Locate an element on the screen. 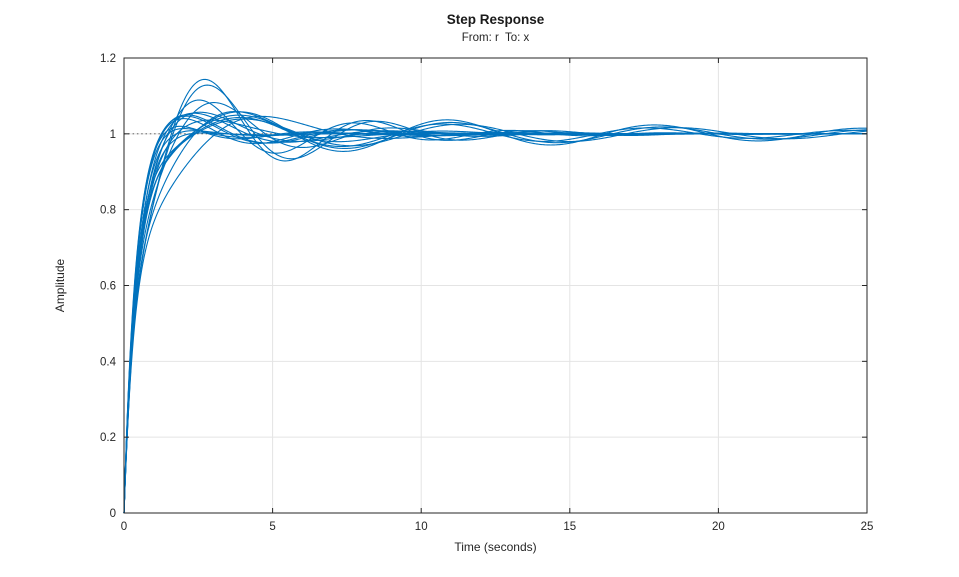 The width and height of the screenshot is (959, 577). y-axis-label: Amplitude is located at coordinates (60, 286).